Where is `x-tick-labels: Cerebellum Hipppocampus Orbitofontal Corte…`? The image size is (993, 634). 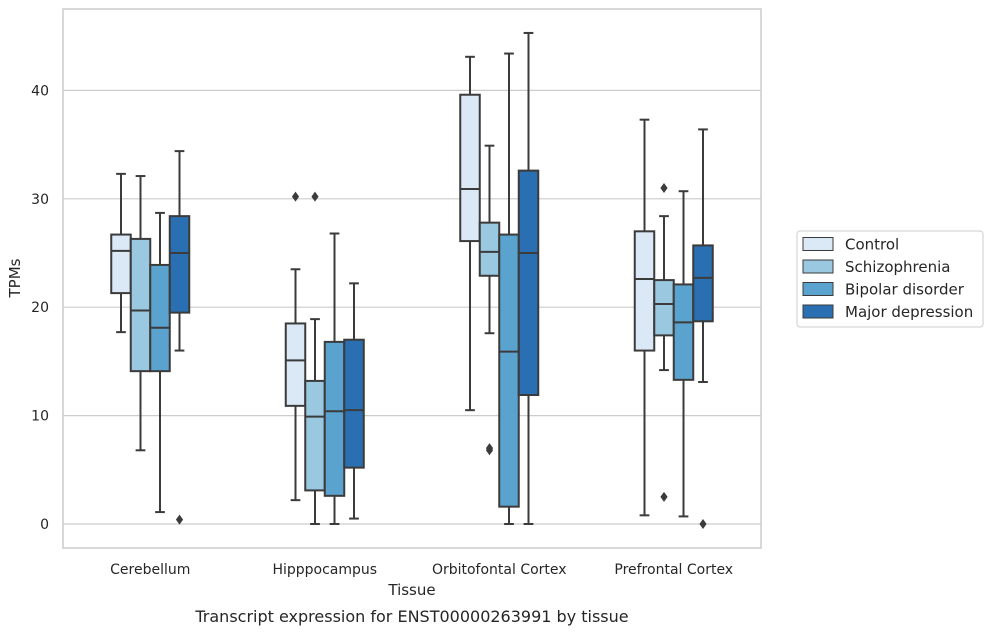
x-tick-labels: Cerebellum Hipppocampus Orbitofontal Corte… is located at coordinates (421, 570).